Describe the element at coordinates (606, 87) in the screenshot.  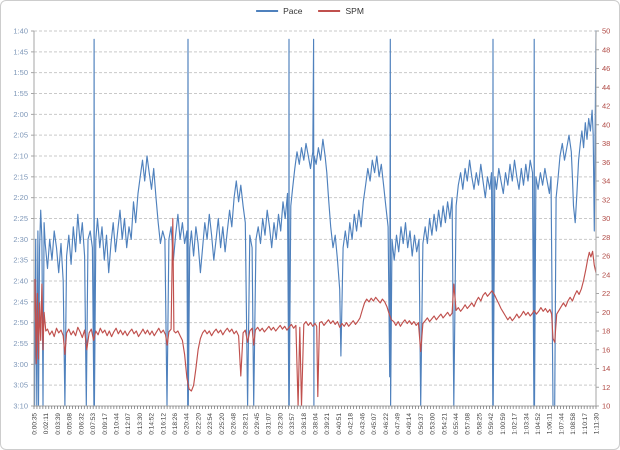
I see `right-axis-tick-label: 44` at that location.